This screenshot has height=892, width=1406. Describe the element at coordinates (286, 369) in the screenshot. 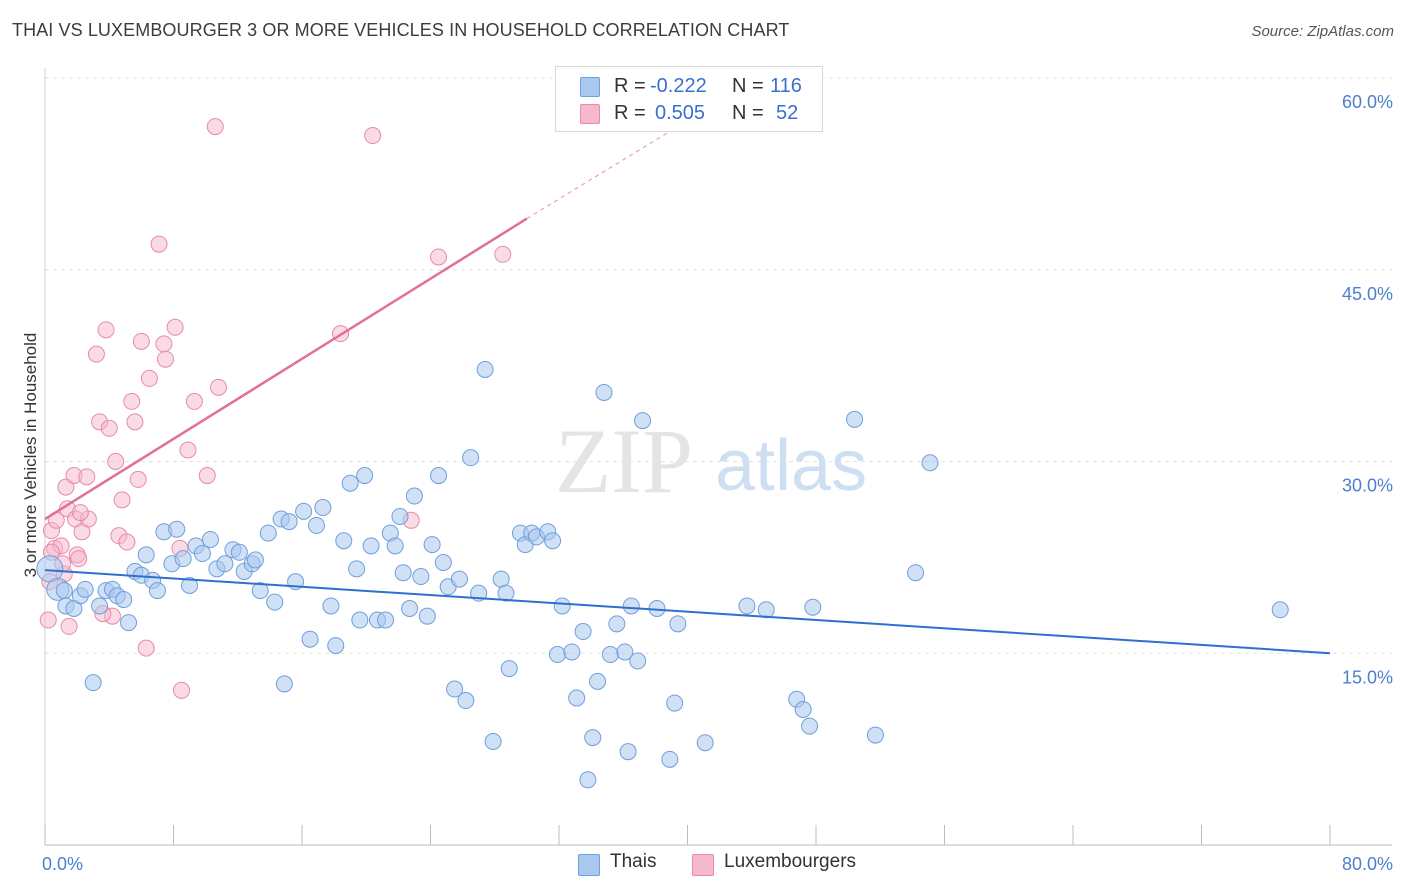

I see `luxembourgers-trendline` at that location.